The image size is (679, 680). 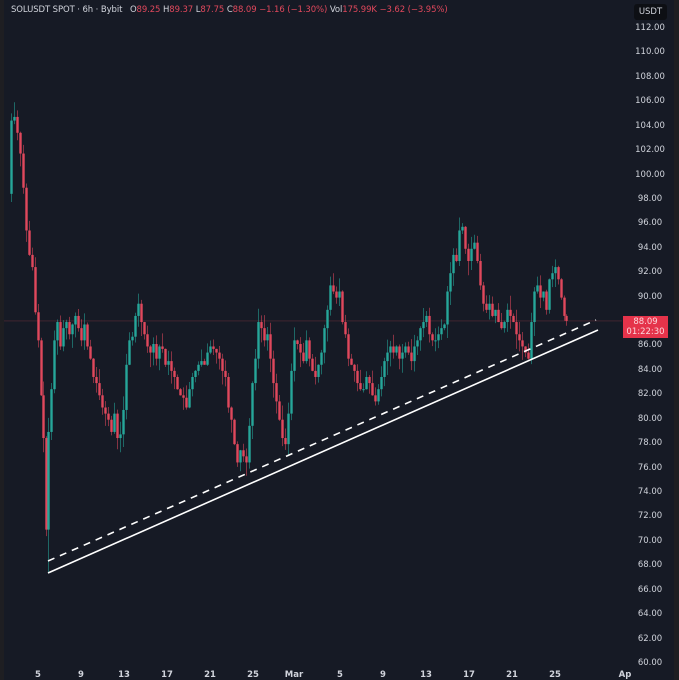 What do you see at coordinates (166, 10) in the screenshot?
I see `high-label: H` at bounding box center [166, 10].